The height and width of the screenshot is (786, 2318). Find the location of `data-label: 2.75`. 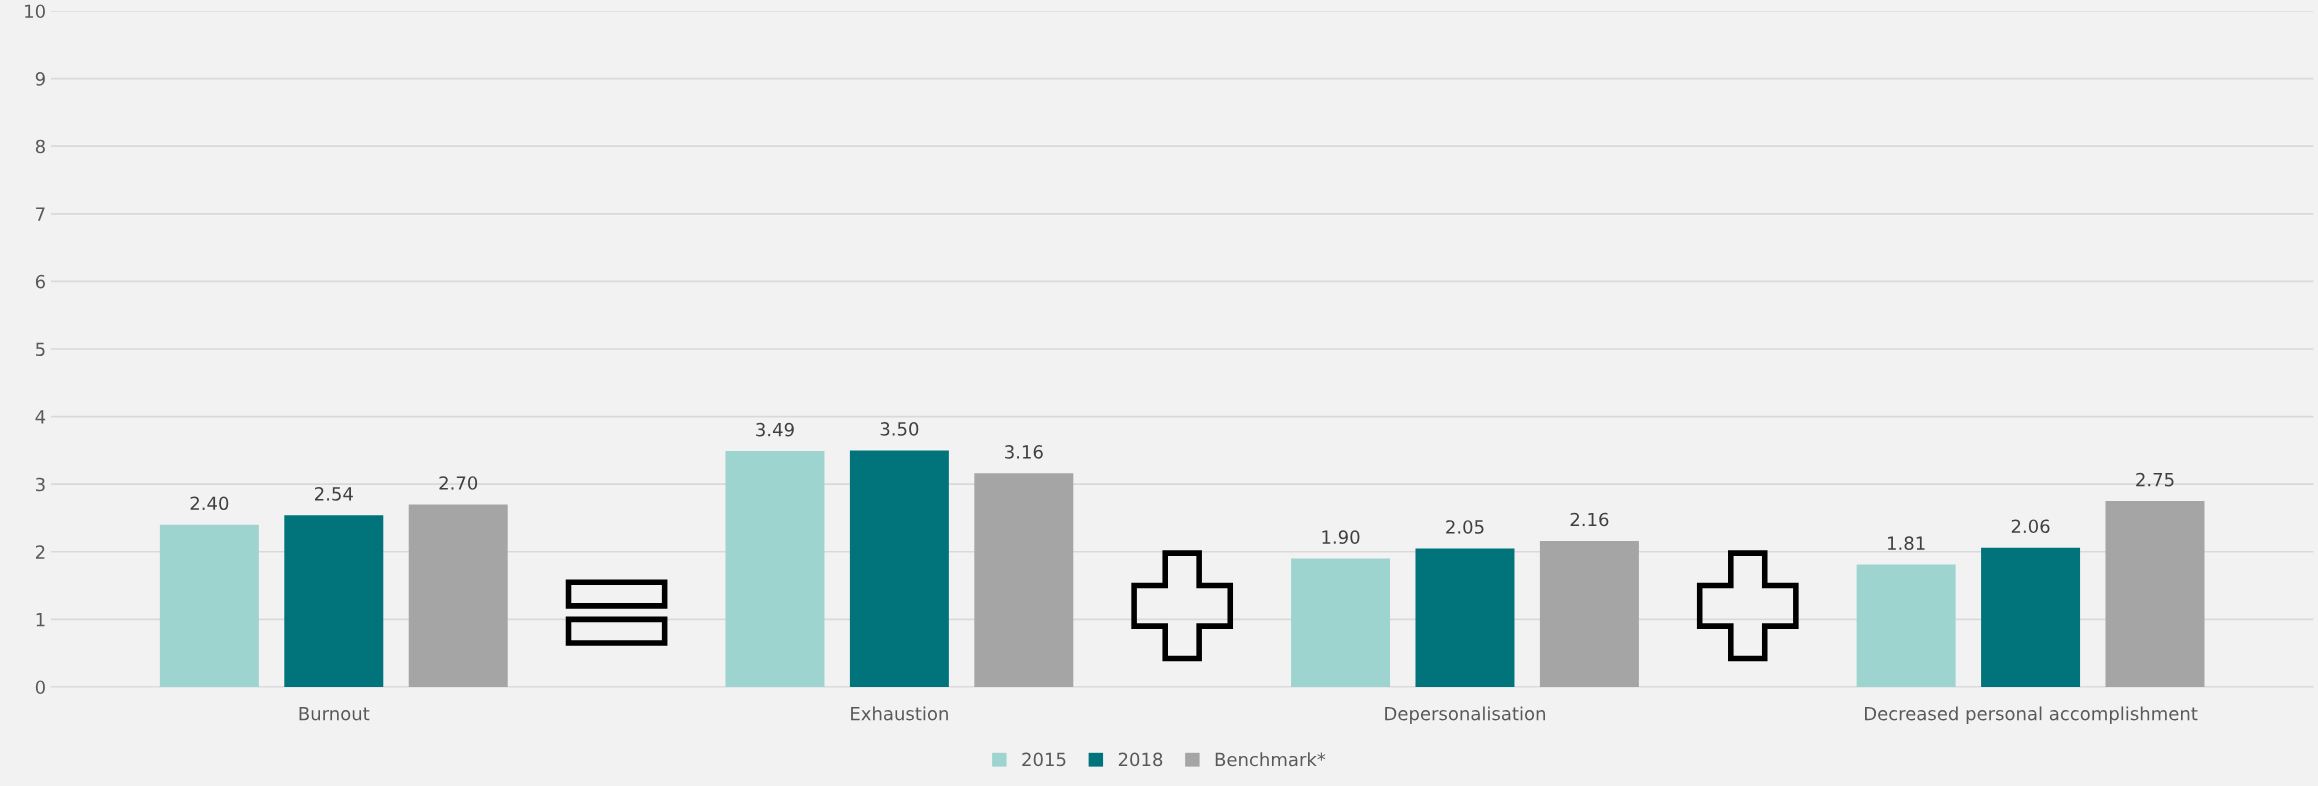

data-label: 2.75 is located at coordinates (2155, 479).